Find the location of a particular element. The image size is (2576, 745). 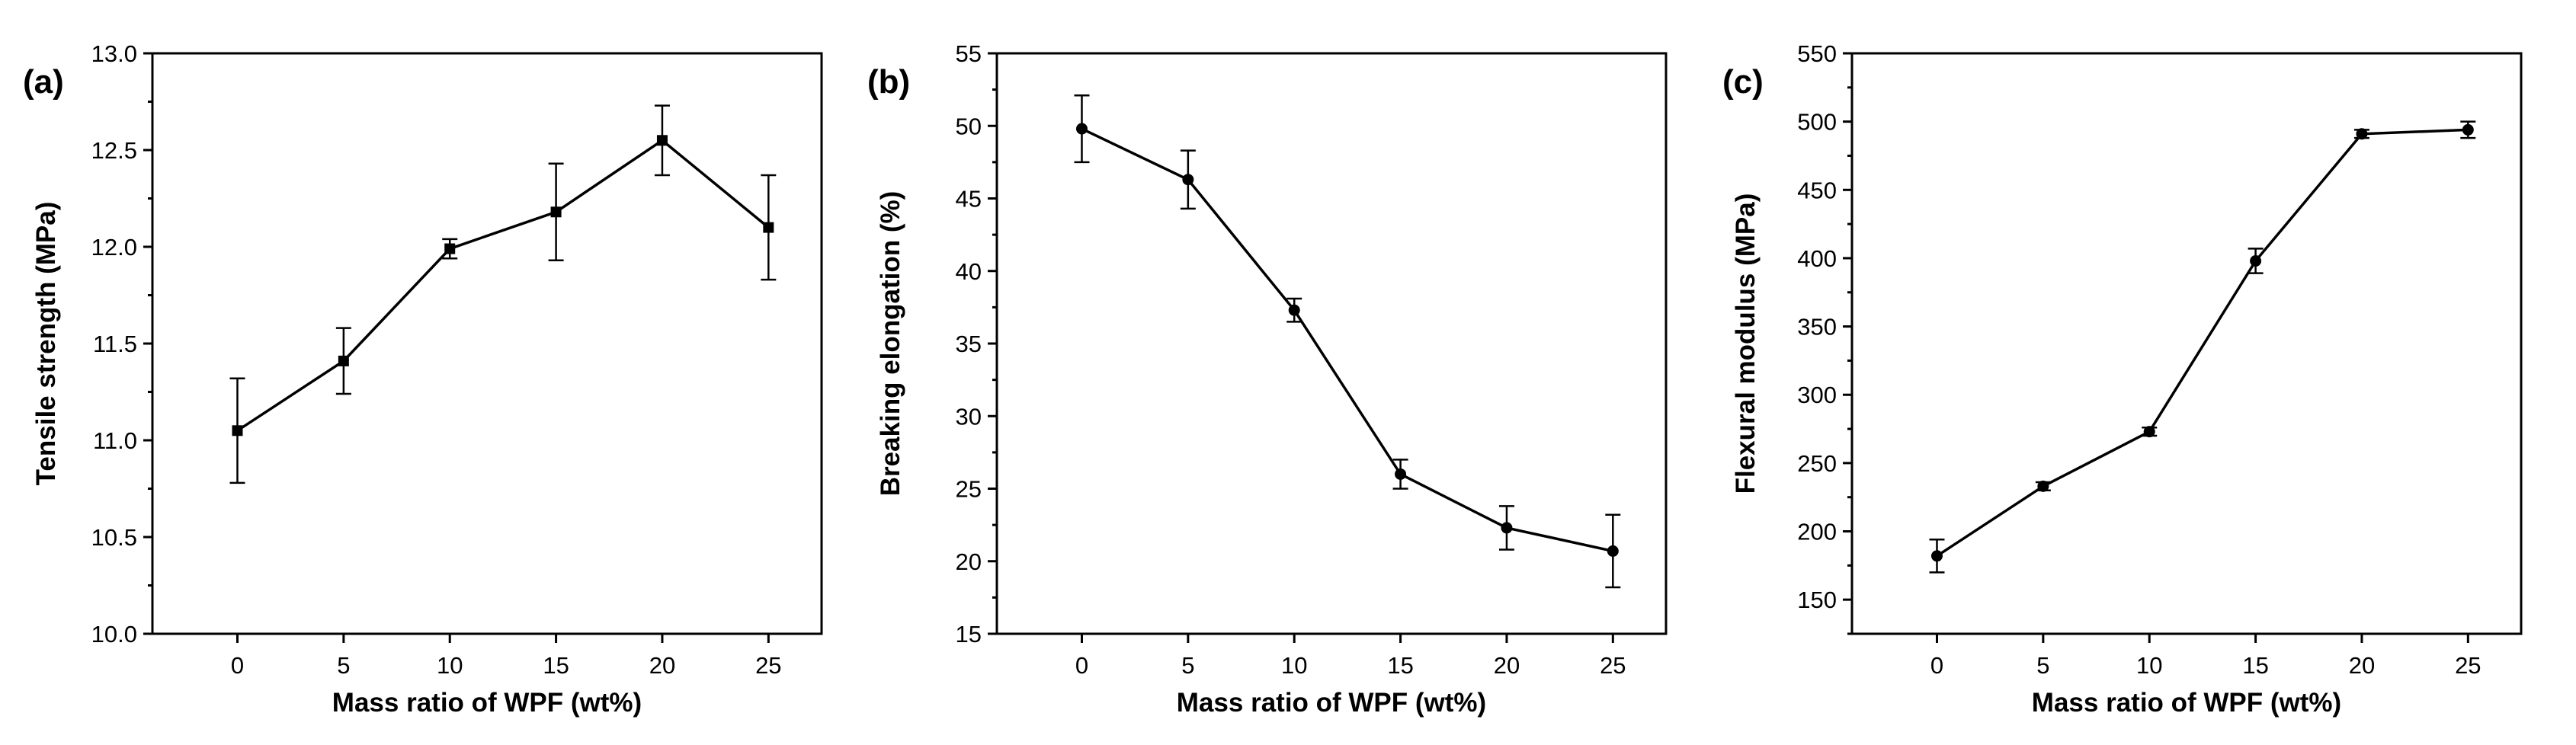

panel-b-series-line is located at coordinates (1347, 340).